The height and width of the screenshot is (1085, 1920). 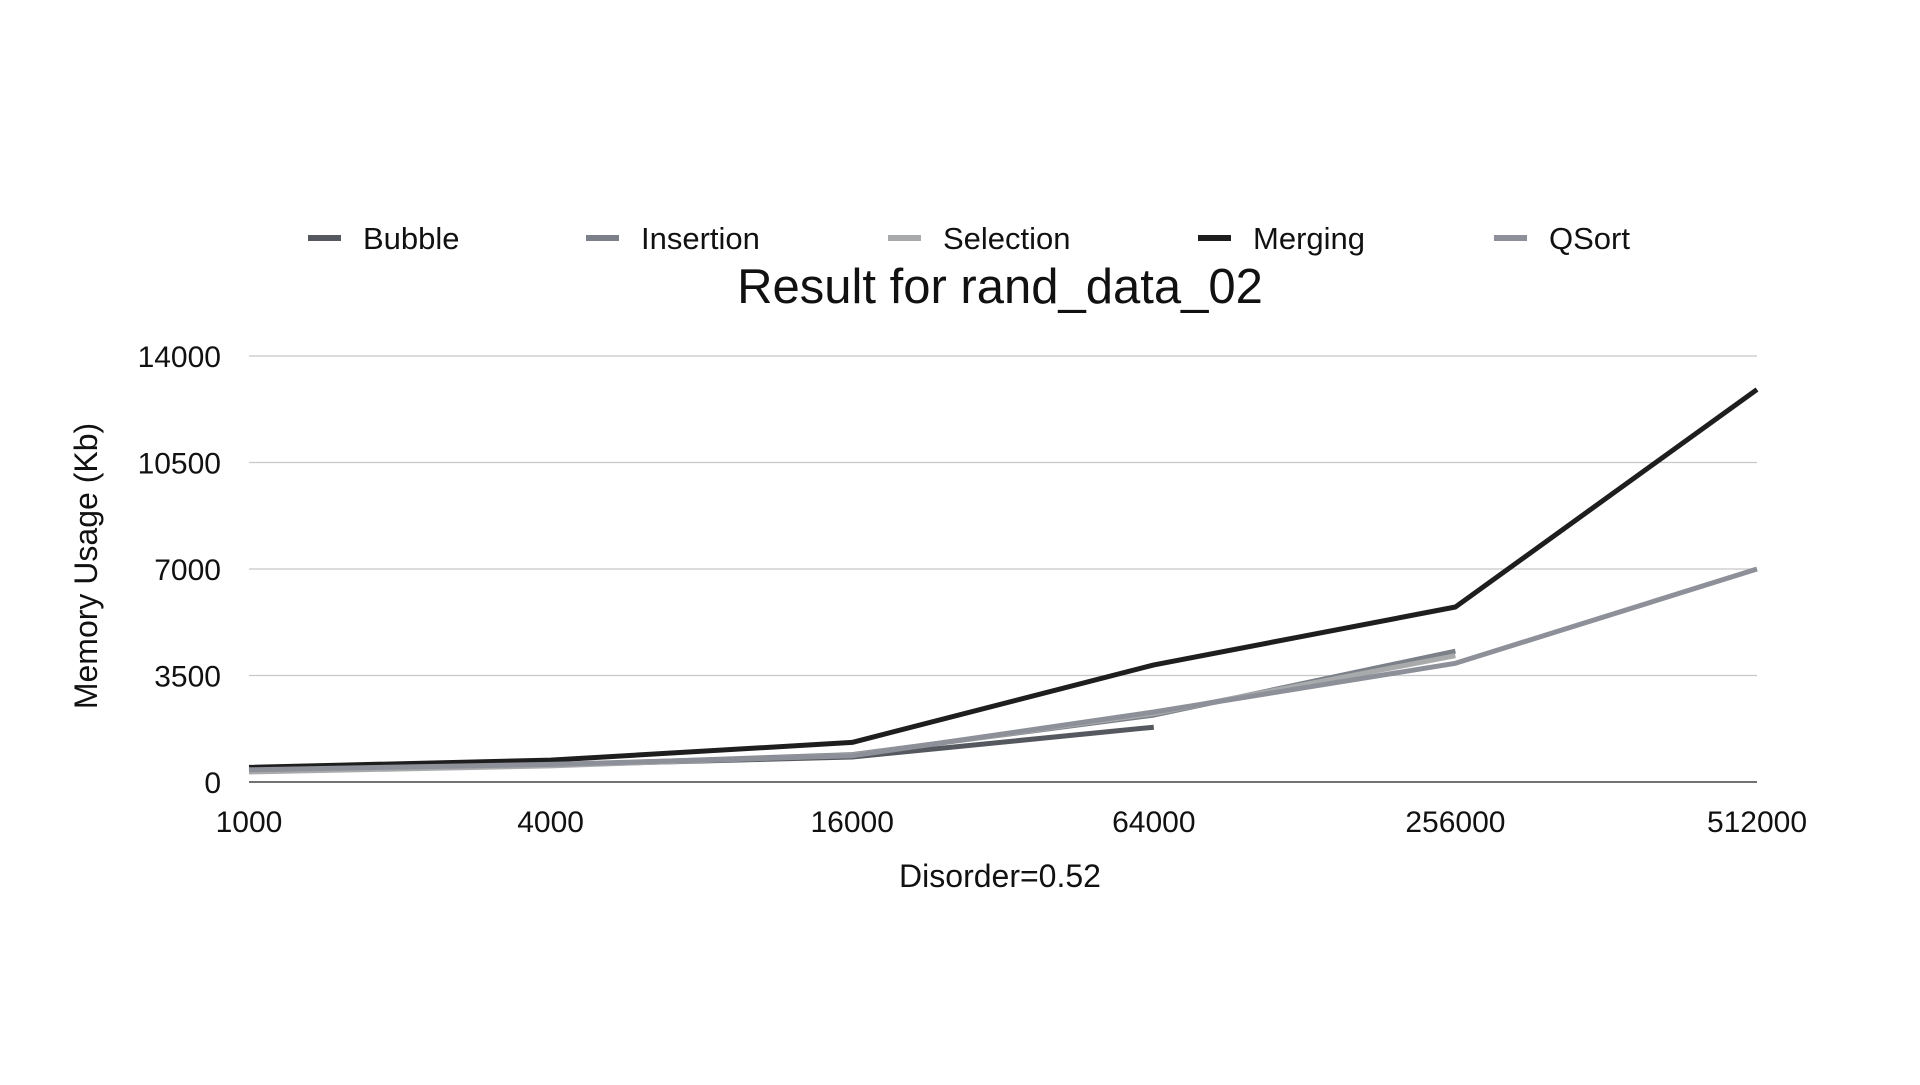 I want to click on y-tick-label: 7000, so click(x=187, y=570).